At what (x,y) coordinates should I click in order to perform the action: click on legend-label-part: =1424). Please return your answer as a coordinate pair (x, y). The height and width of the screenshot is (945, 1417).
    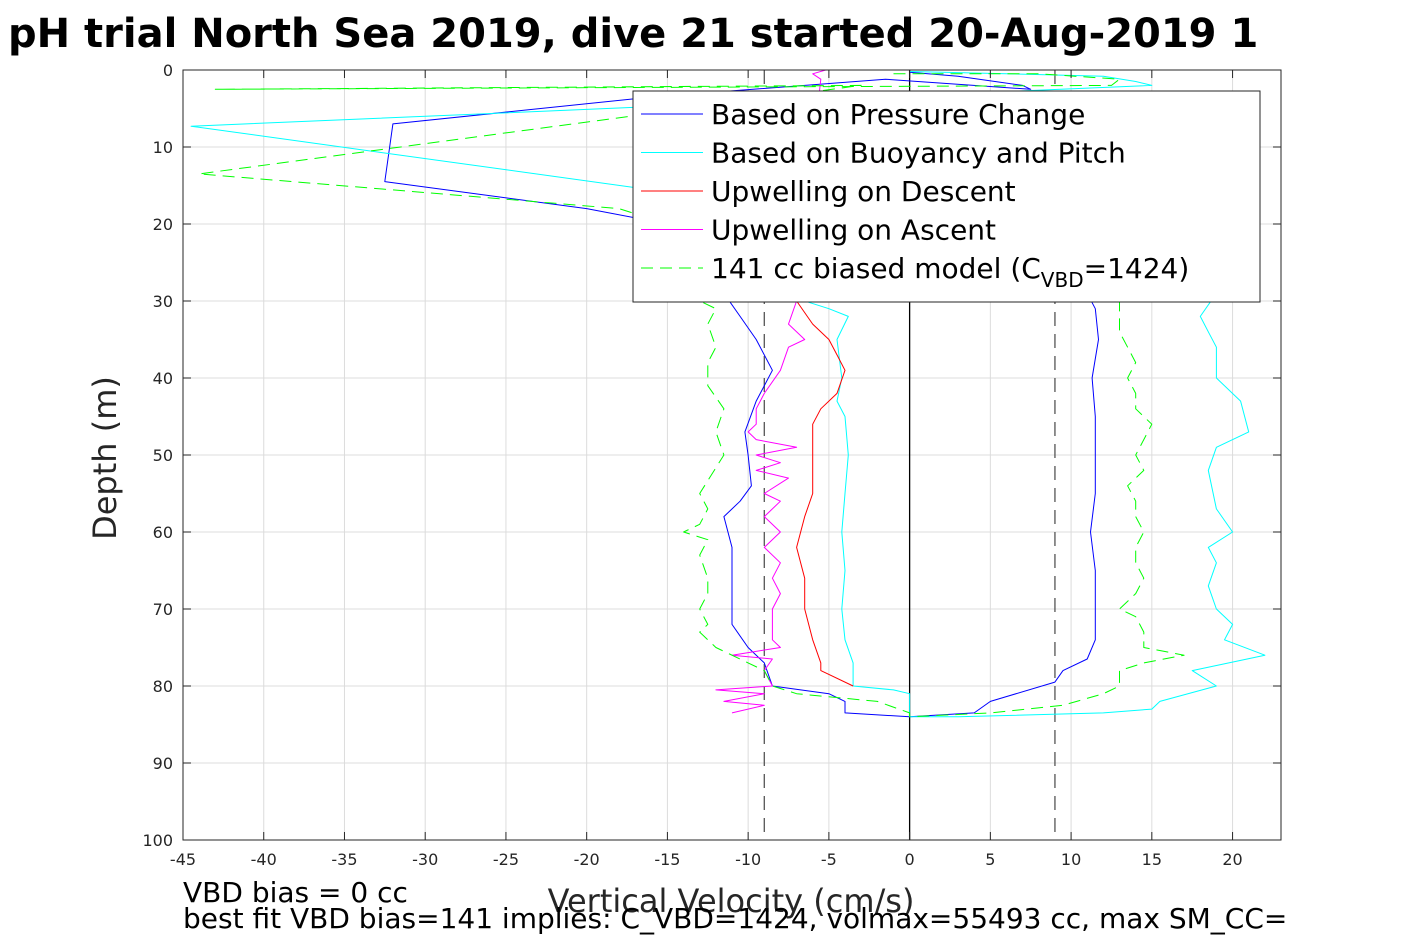
    Looking at the image, I should click on (1137, 268).